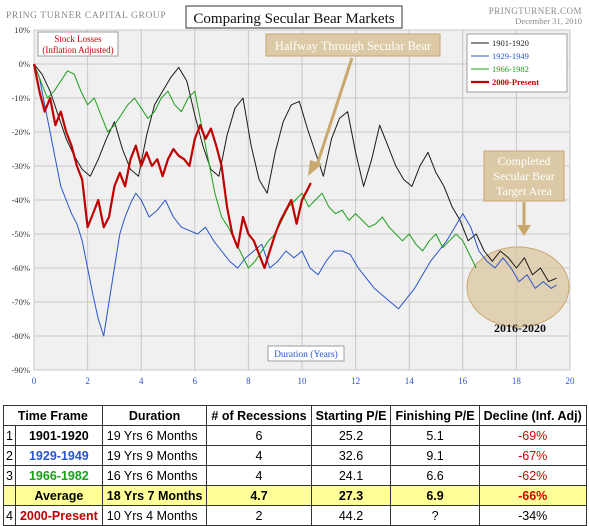 The height and width of the screenshot is (526, 589). I want to click on x-tick-label: 14, so click(410, 381).